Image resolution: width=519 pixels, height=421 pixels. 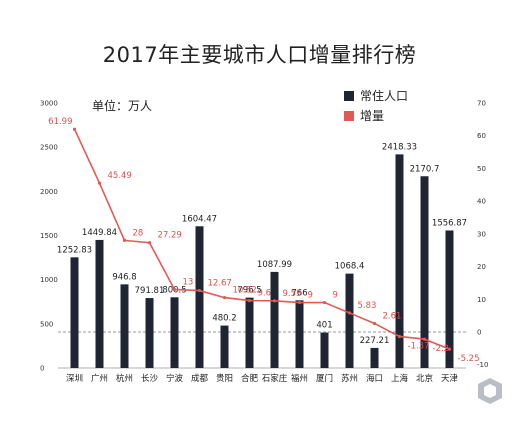 What do you see at coordinates (479, 333) in the screenshot?
I see `right-axis-tick-1: 0` at bounding box center [479, 333].